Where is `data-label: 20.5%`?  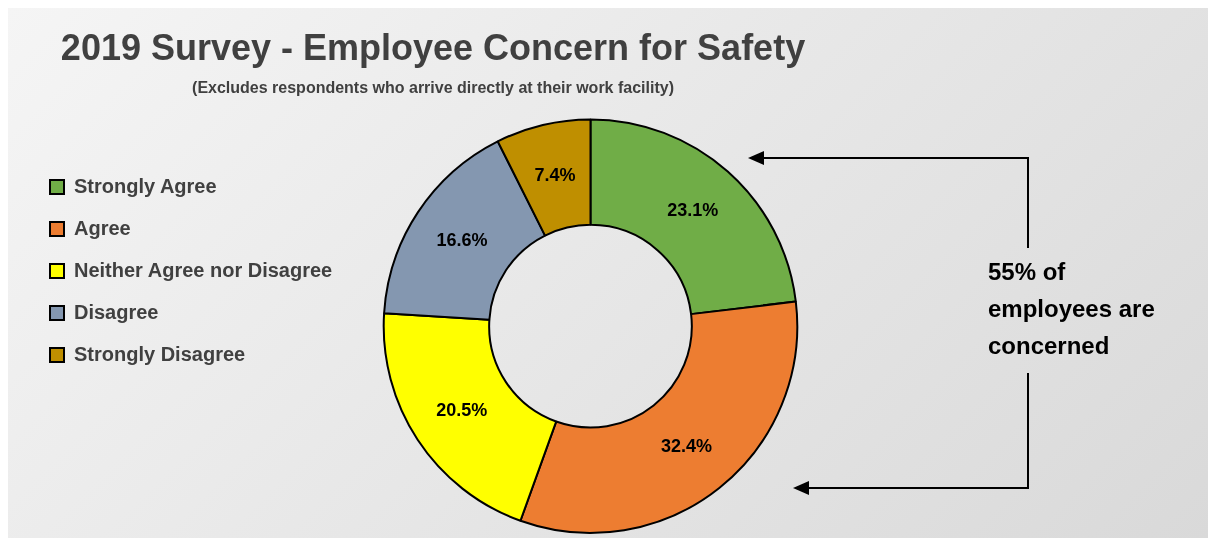 data-label: 20.5% is located at coordinates (462, 409).